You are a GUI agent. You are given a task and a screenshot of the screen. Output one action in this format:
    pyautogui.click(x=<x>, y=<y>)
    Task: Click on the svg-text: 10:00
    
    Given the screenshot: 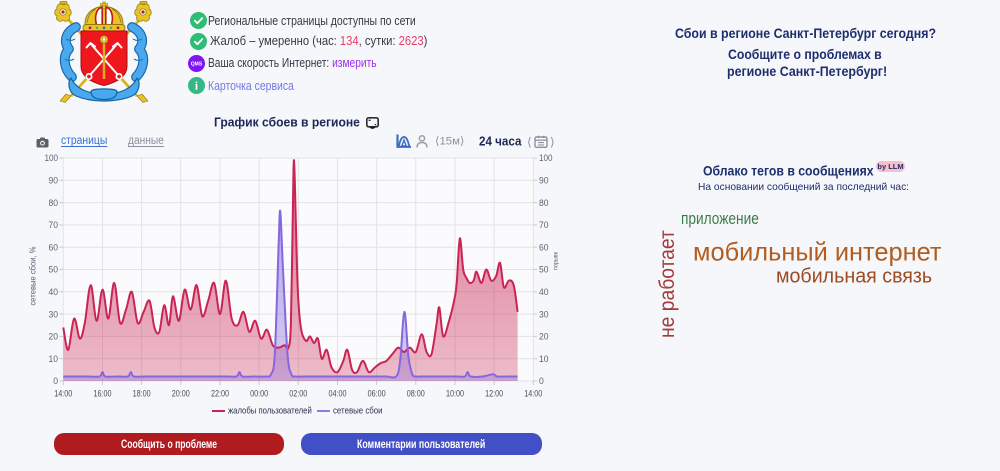 What is the action you would take?
    pyautogui.click(x=455, y=394)
    